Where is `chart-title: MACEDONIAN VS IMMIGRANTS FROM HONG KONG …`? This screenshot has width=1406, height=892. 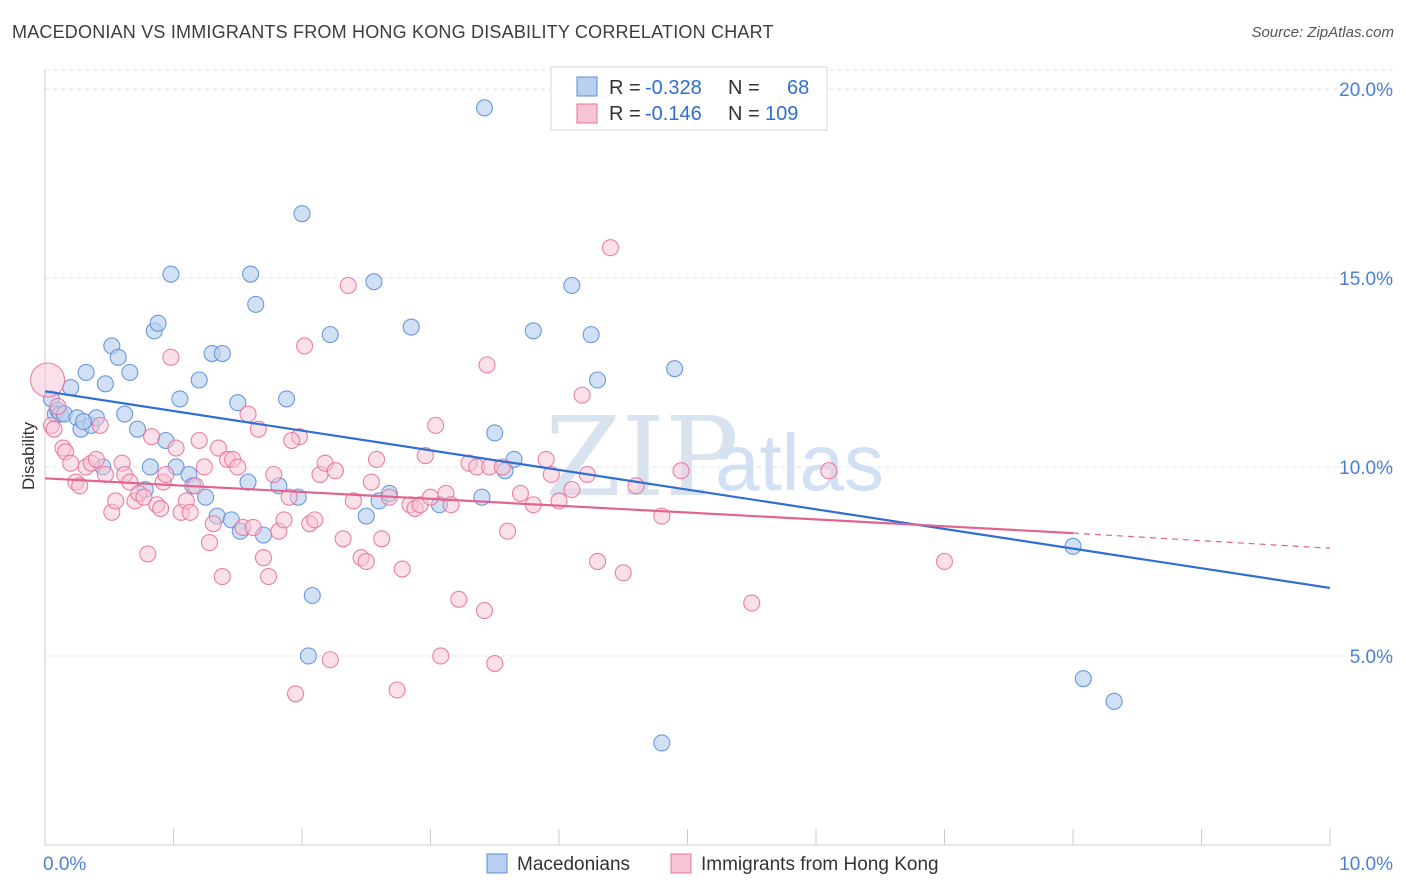 chart-title: MACEDONIAN VS IMMIGRANTS FROM HONG KONG … is located at coordinates (393, 32).